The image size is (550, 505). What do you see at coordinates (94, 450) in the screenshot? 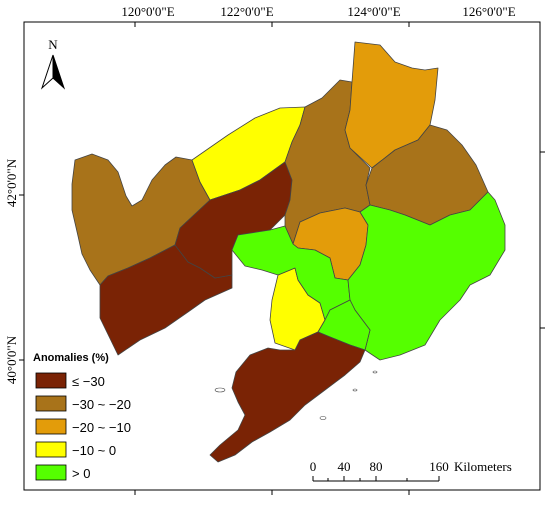
I see `legend-label: −10 ~ 0` at bounding box center [94, 450].